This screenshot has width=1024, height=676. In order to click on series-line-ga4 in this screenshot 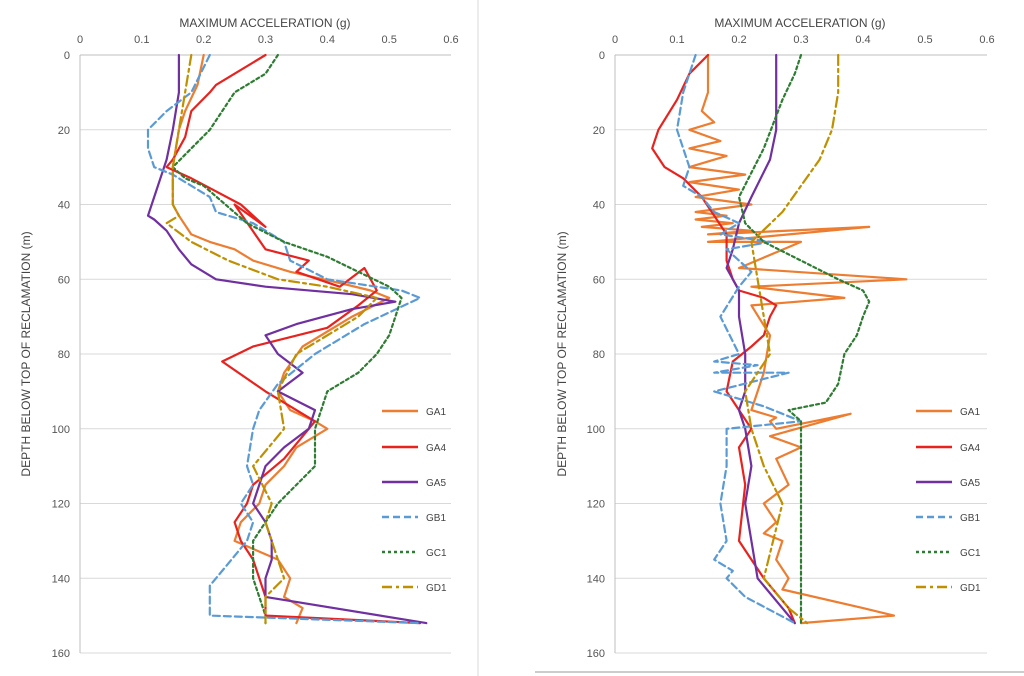, I will do `click(723, 339)`.